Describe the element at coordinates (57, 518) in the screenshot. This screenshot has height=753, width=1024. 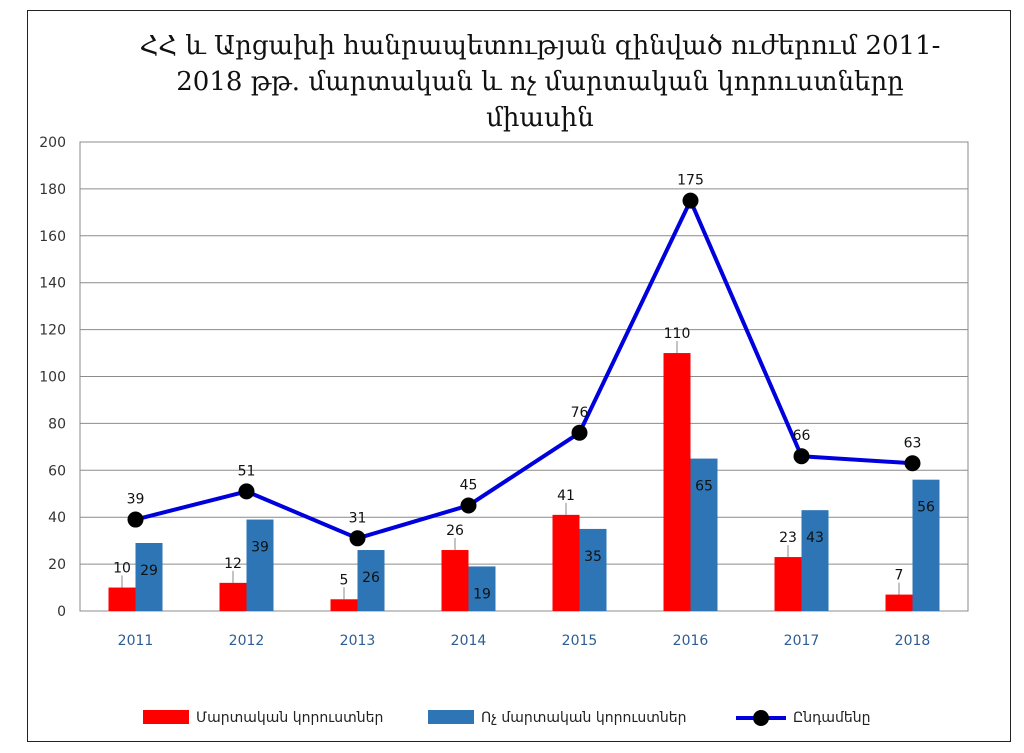
I see `y-tick-label: 40` at that location.